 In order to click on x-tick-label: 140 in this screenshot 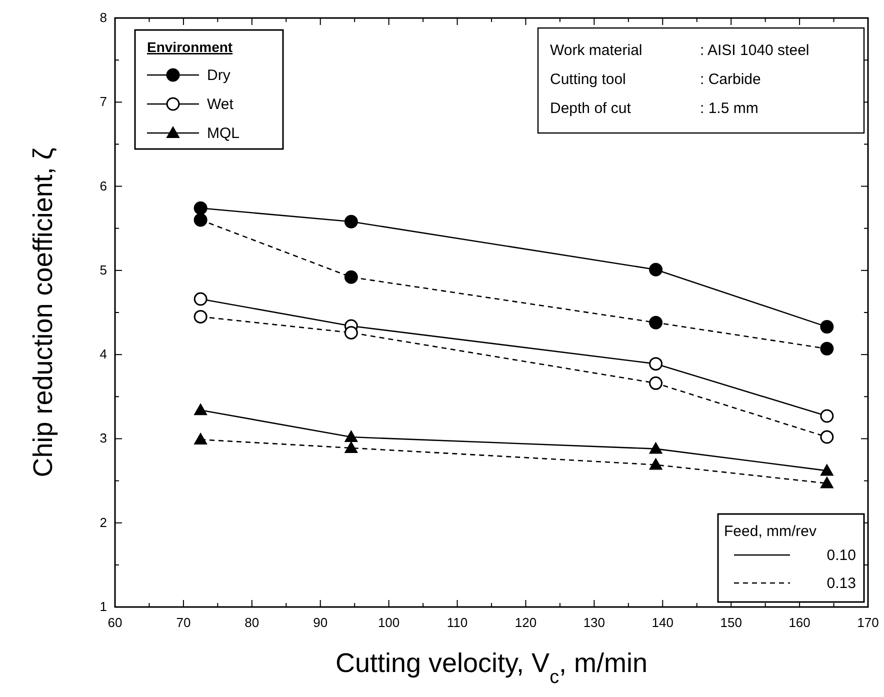, I will do `click(663, 622)`.